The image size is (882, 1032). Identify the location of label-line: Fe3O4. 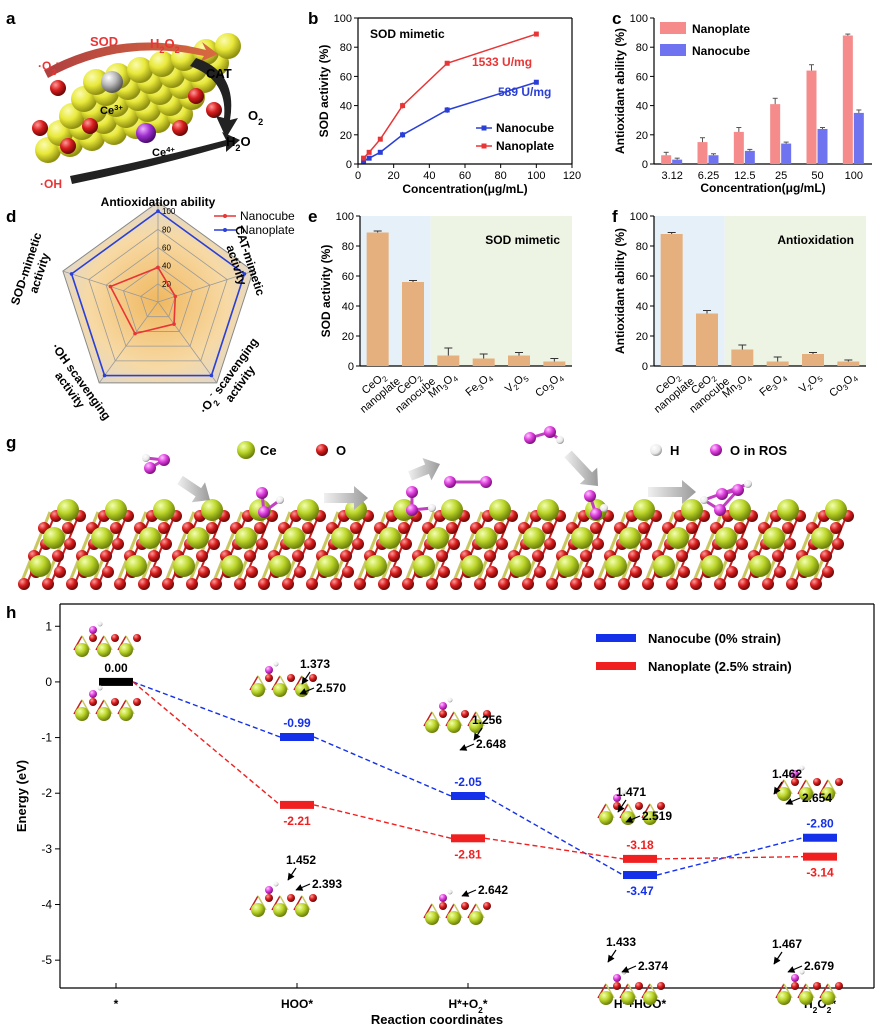
(480, 385).